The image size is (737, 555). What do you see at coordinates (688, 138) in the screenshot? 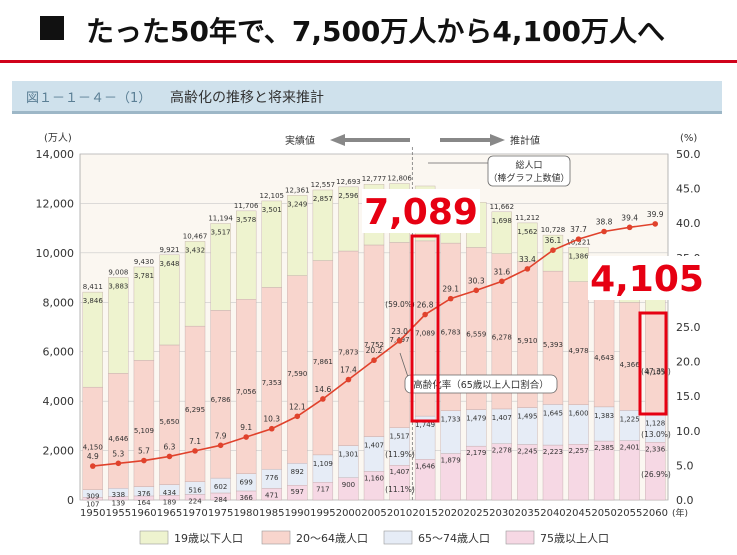
I see `y-axis-right-unit: (%)` at bounding box center [688, 138].